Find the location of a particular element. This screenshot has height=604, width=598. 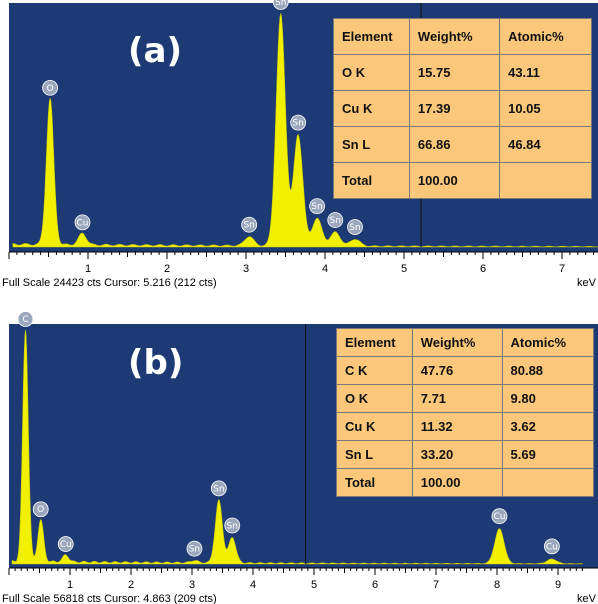

table-row: C K 47.76 80.88 is located at coordinates (465, 370).